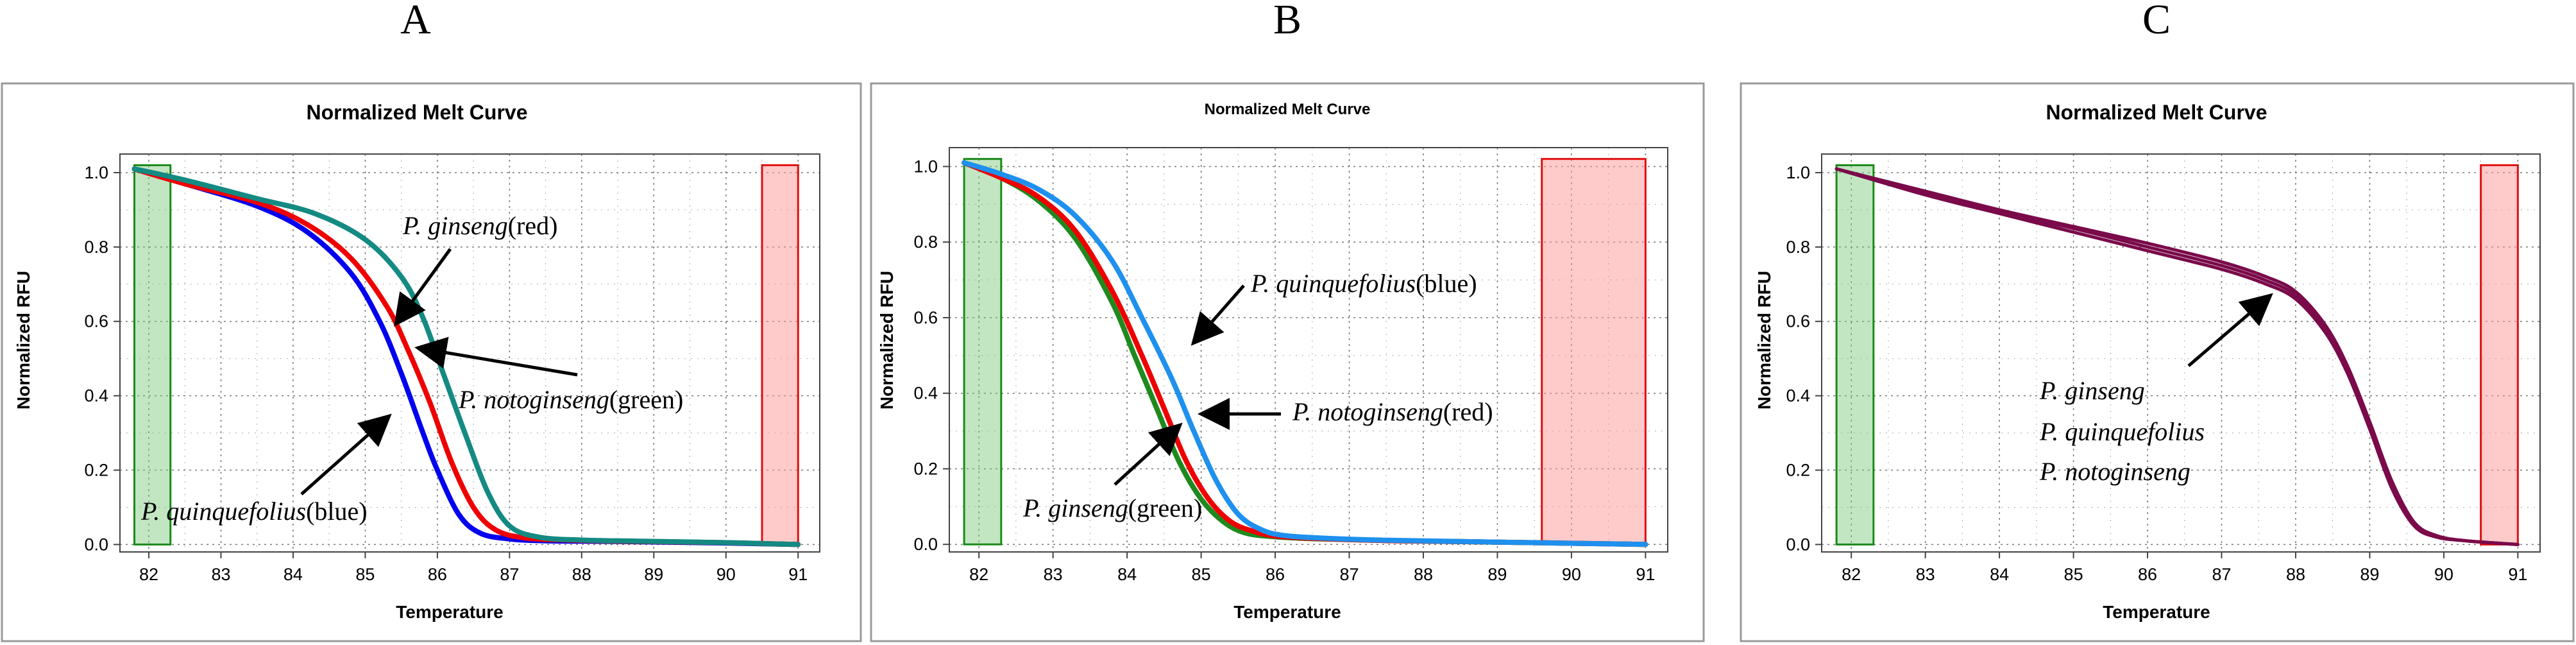  Describe the element at coordinates (1392, 411) in the screenshot. I see `svg-text: P. notoginseng(red)` at that location.